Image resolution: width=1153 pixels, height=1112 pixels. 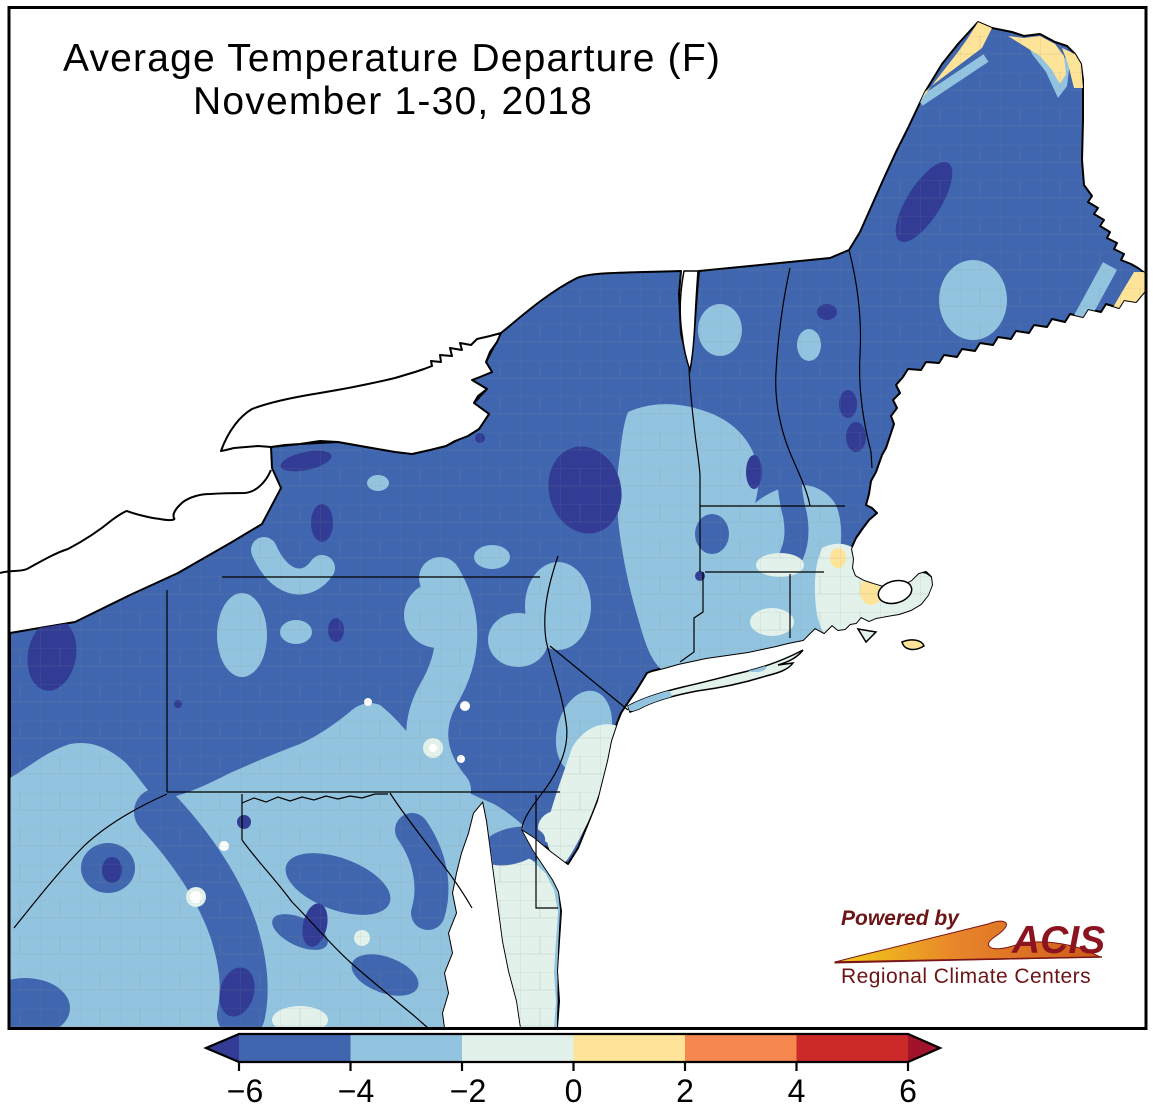 What do you see at coordinates (393, 101) in the screenshot?
I see `svg-text: November 1-30, 2018` at bounding box center [393, 101].